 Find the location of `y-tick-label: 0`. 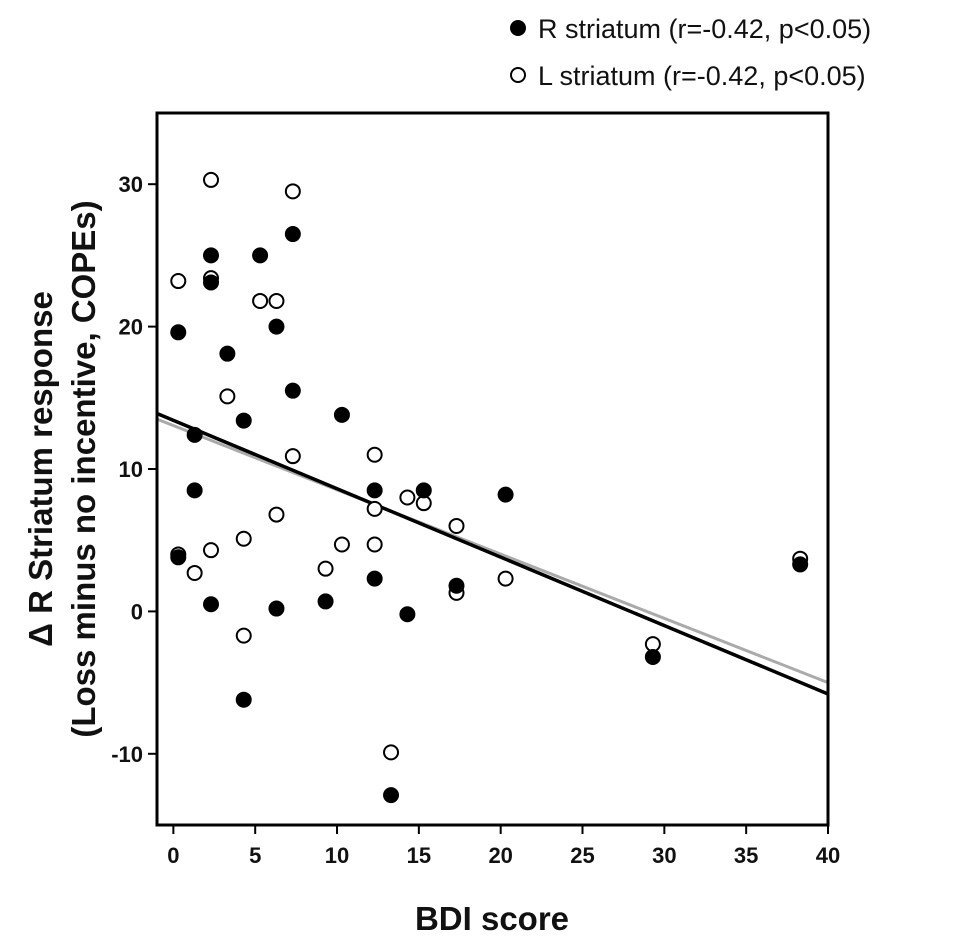

y-tick-label: 0 is located at coordinates (137, 611).